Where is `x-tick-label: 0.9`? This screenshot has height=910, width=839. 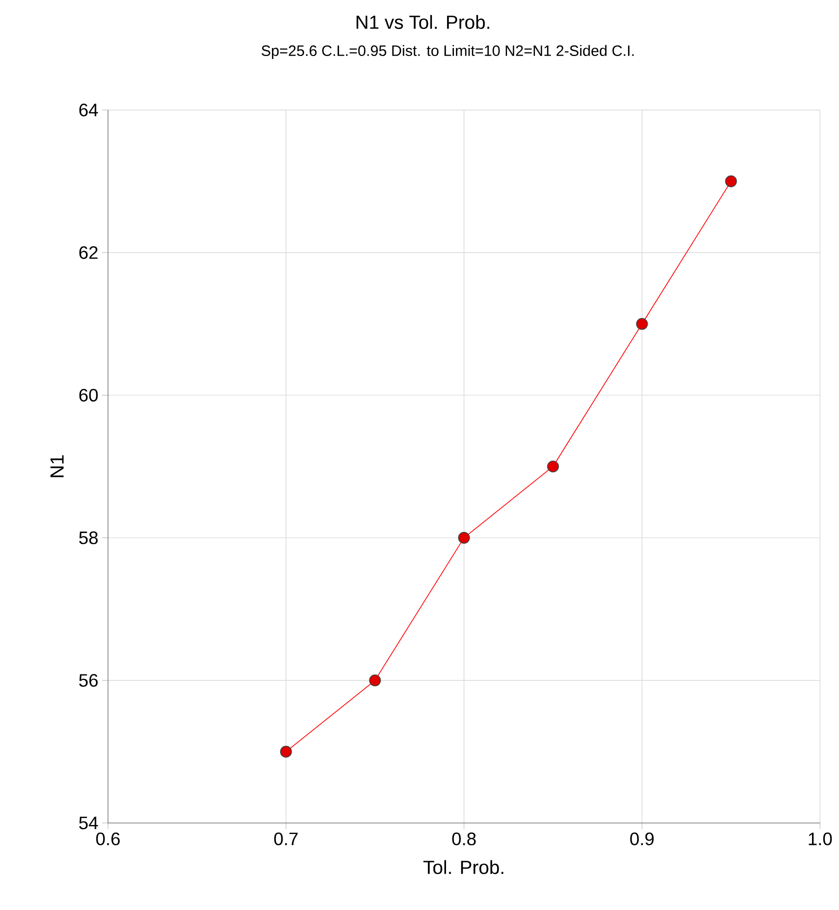
x-tick-label: 0.9 is located at coordinates (642, 839).